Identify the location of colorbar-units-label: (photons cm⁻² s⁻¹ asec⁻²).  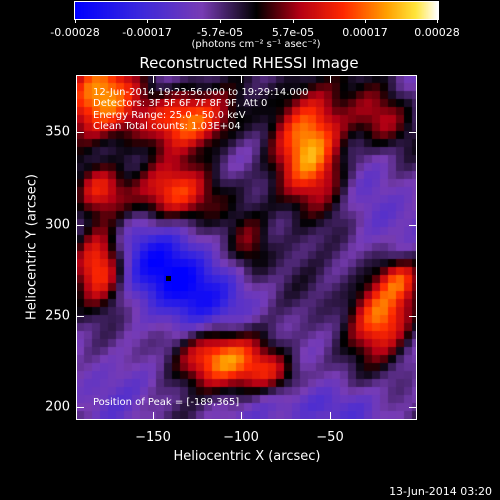
(256, 44).